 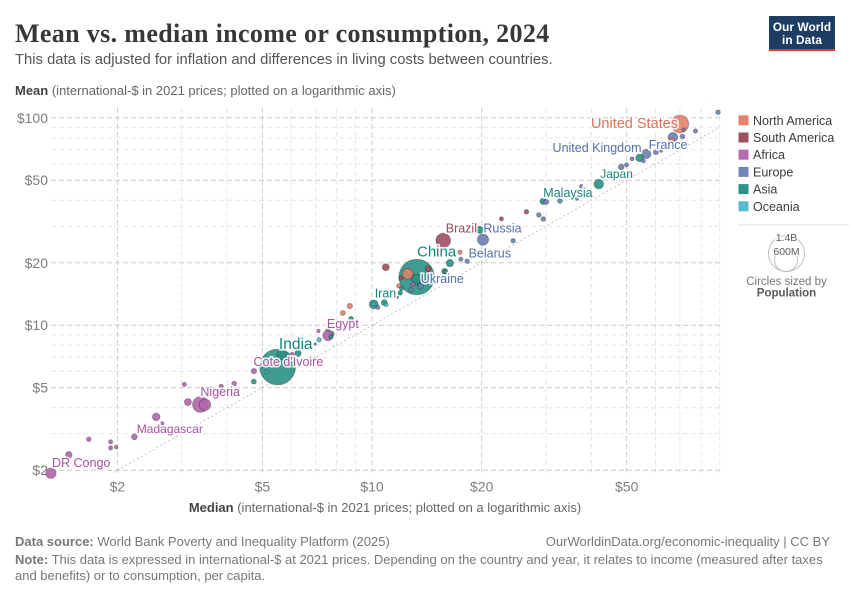 What do you see at coordinates (793, 138) in the screenshot?
I see `svg-text: South America` at bounding box center [793, 138].